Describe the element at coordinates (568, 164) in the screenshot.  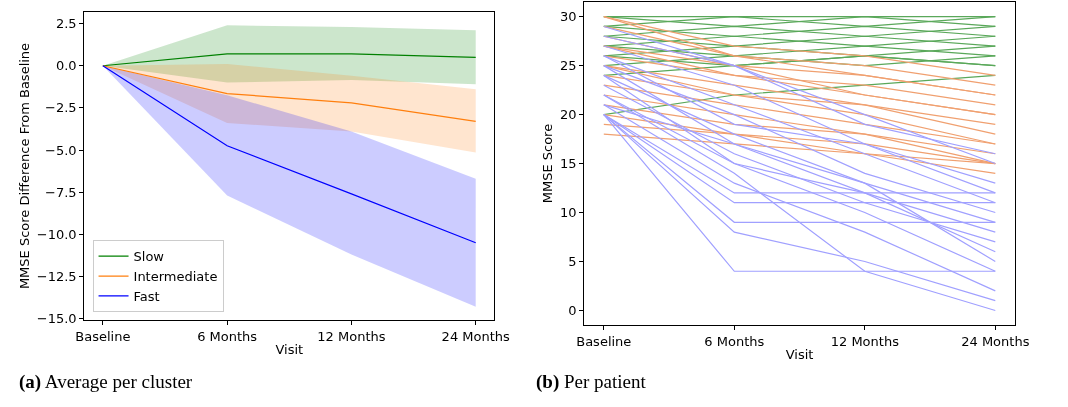
I see `y-tick-label: 15` at that location.